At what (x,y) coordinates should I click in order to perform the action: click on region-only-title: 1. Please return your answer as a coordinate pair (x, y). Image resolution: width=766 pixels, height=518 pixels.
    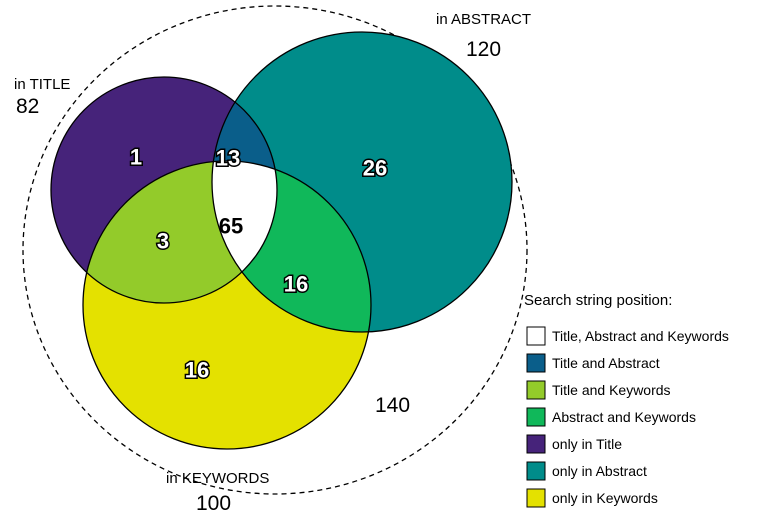
    Looking at the image, I should click on (136, 157).